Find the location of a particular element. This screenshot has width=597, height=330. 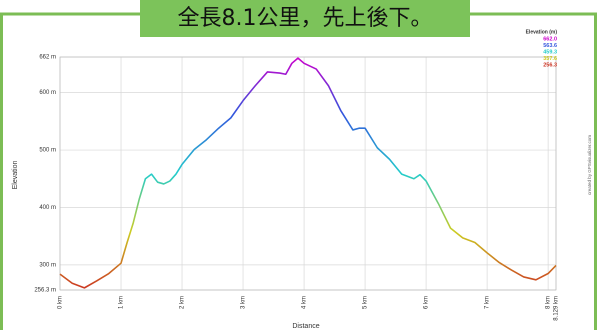

x-tick-label: 3 km is located at coordinates (244, 302).